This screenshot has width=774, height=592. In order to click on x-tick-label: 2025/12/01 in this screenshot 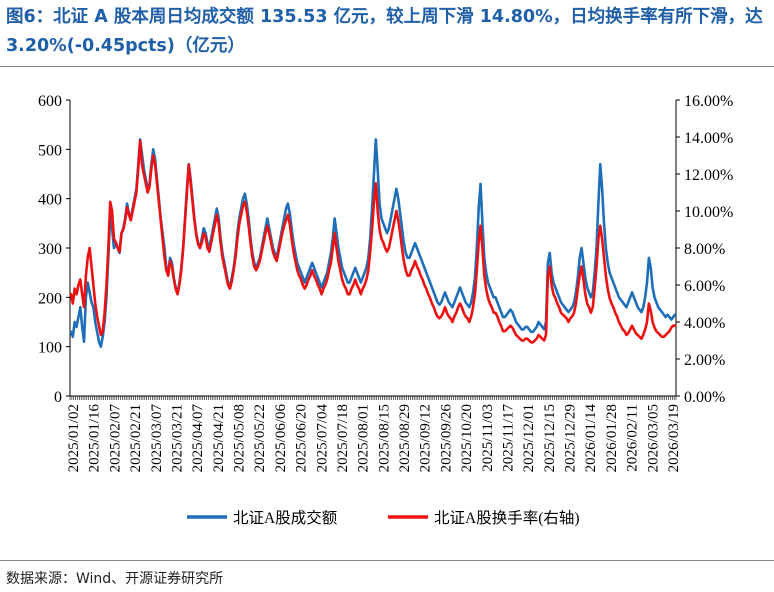, I will do `click(529, 438)`.